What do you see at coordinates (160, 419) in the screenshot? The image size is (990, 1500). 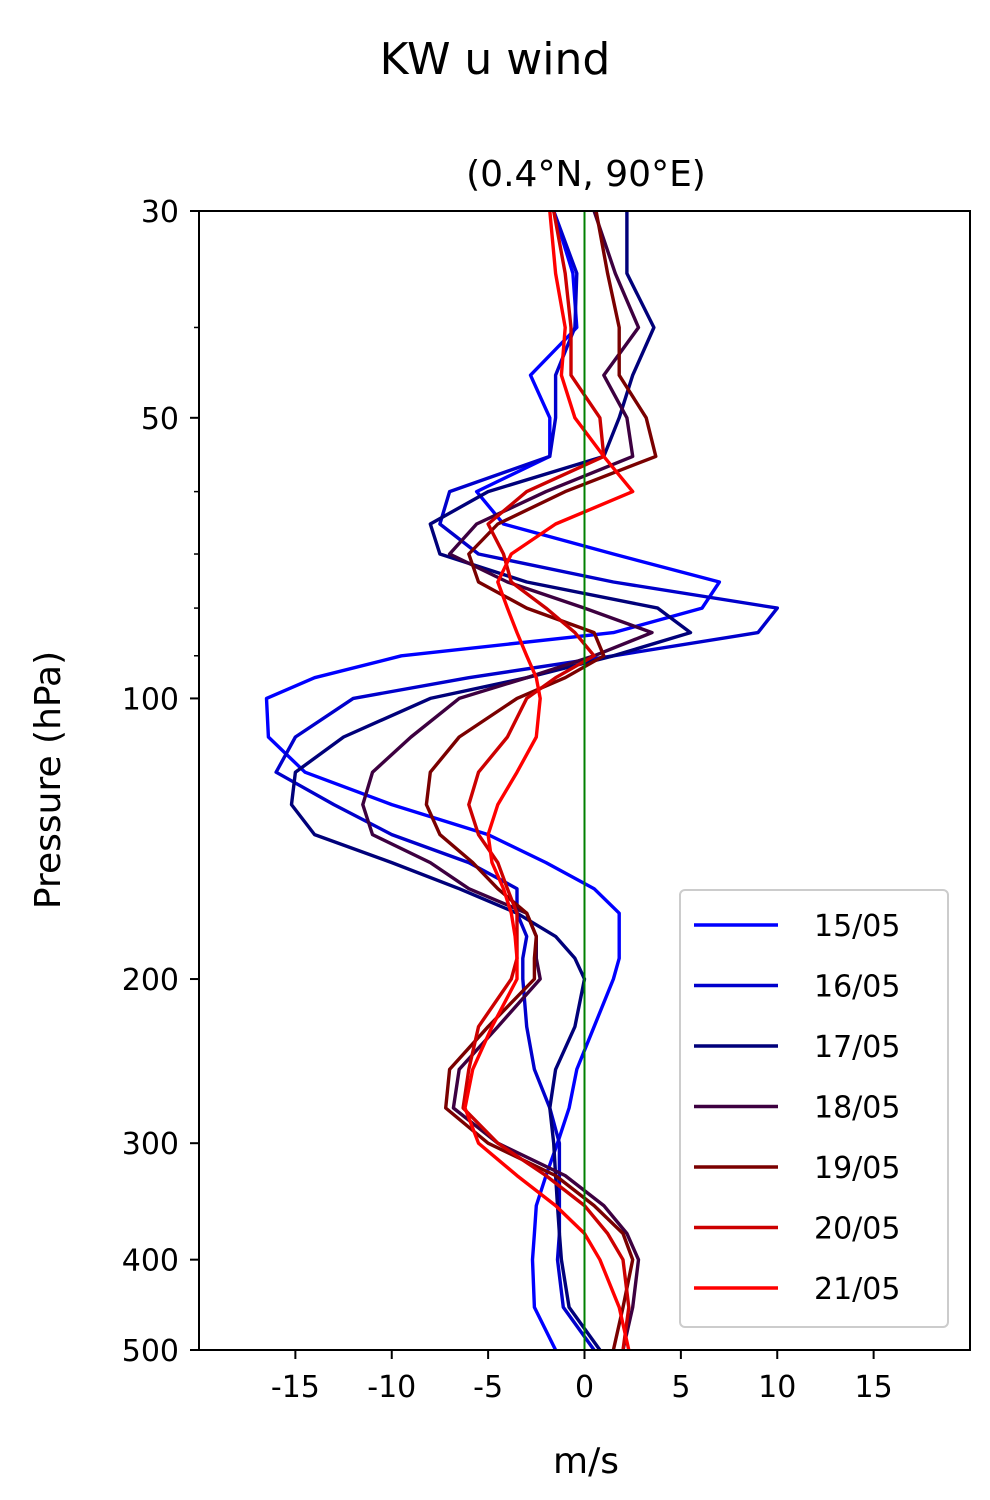 I see `y-tick-label: 50` at bounding box center [160, 419].